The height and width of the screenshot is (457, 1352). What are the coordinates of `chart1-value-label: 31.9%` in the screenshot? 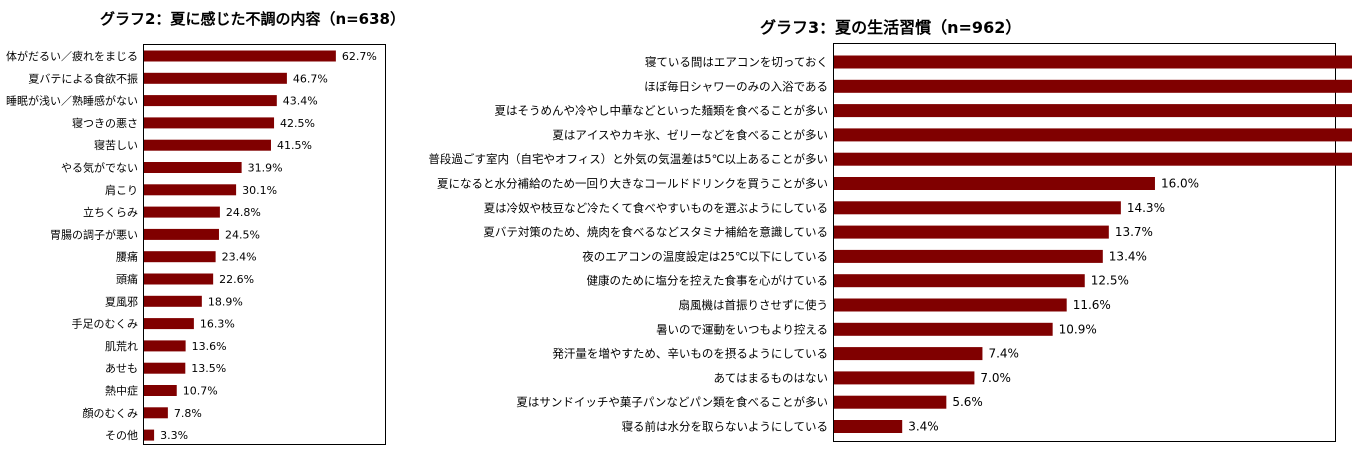 It's located at (265, 168).